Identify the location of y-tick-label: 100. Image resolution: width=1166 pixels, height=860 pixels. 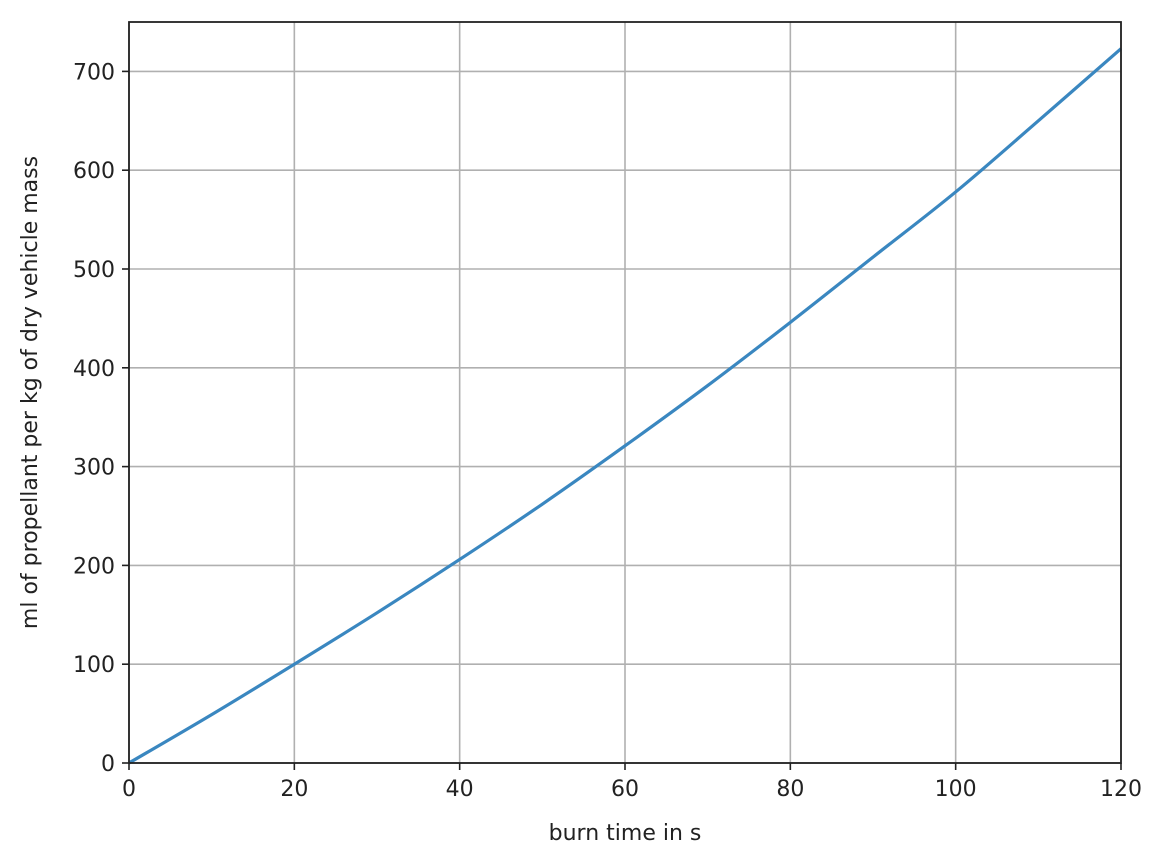
(94, 665).